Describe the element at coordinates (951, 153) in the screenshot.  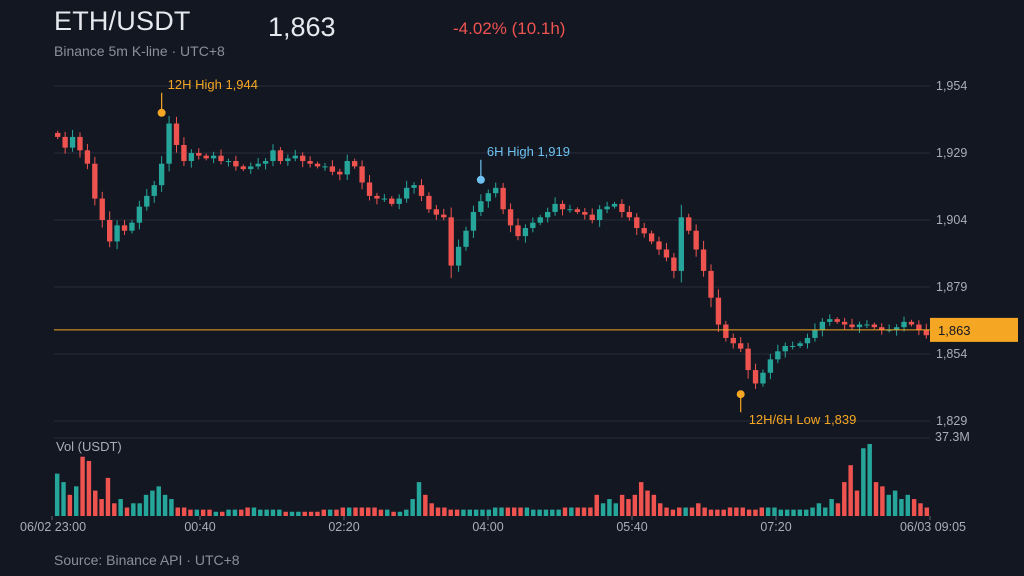
I see `y-tick-label: 1,929` at that location.